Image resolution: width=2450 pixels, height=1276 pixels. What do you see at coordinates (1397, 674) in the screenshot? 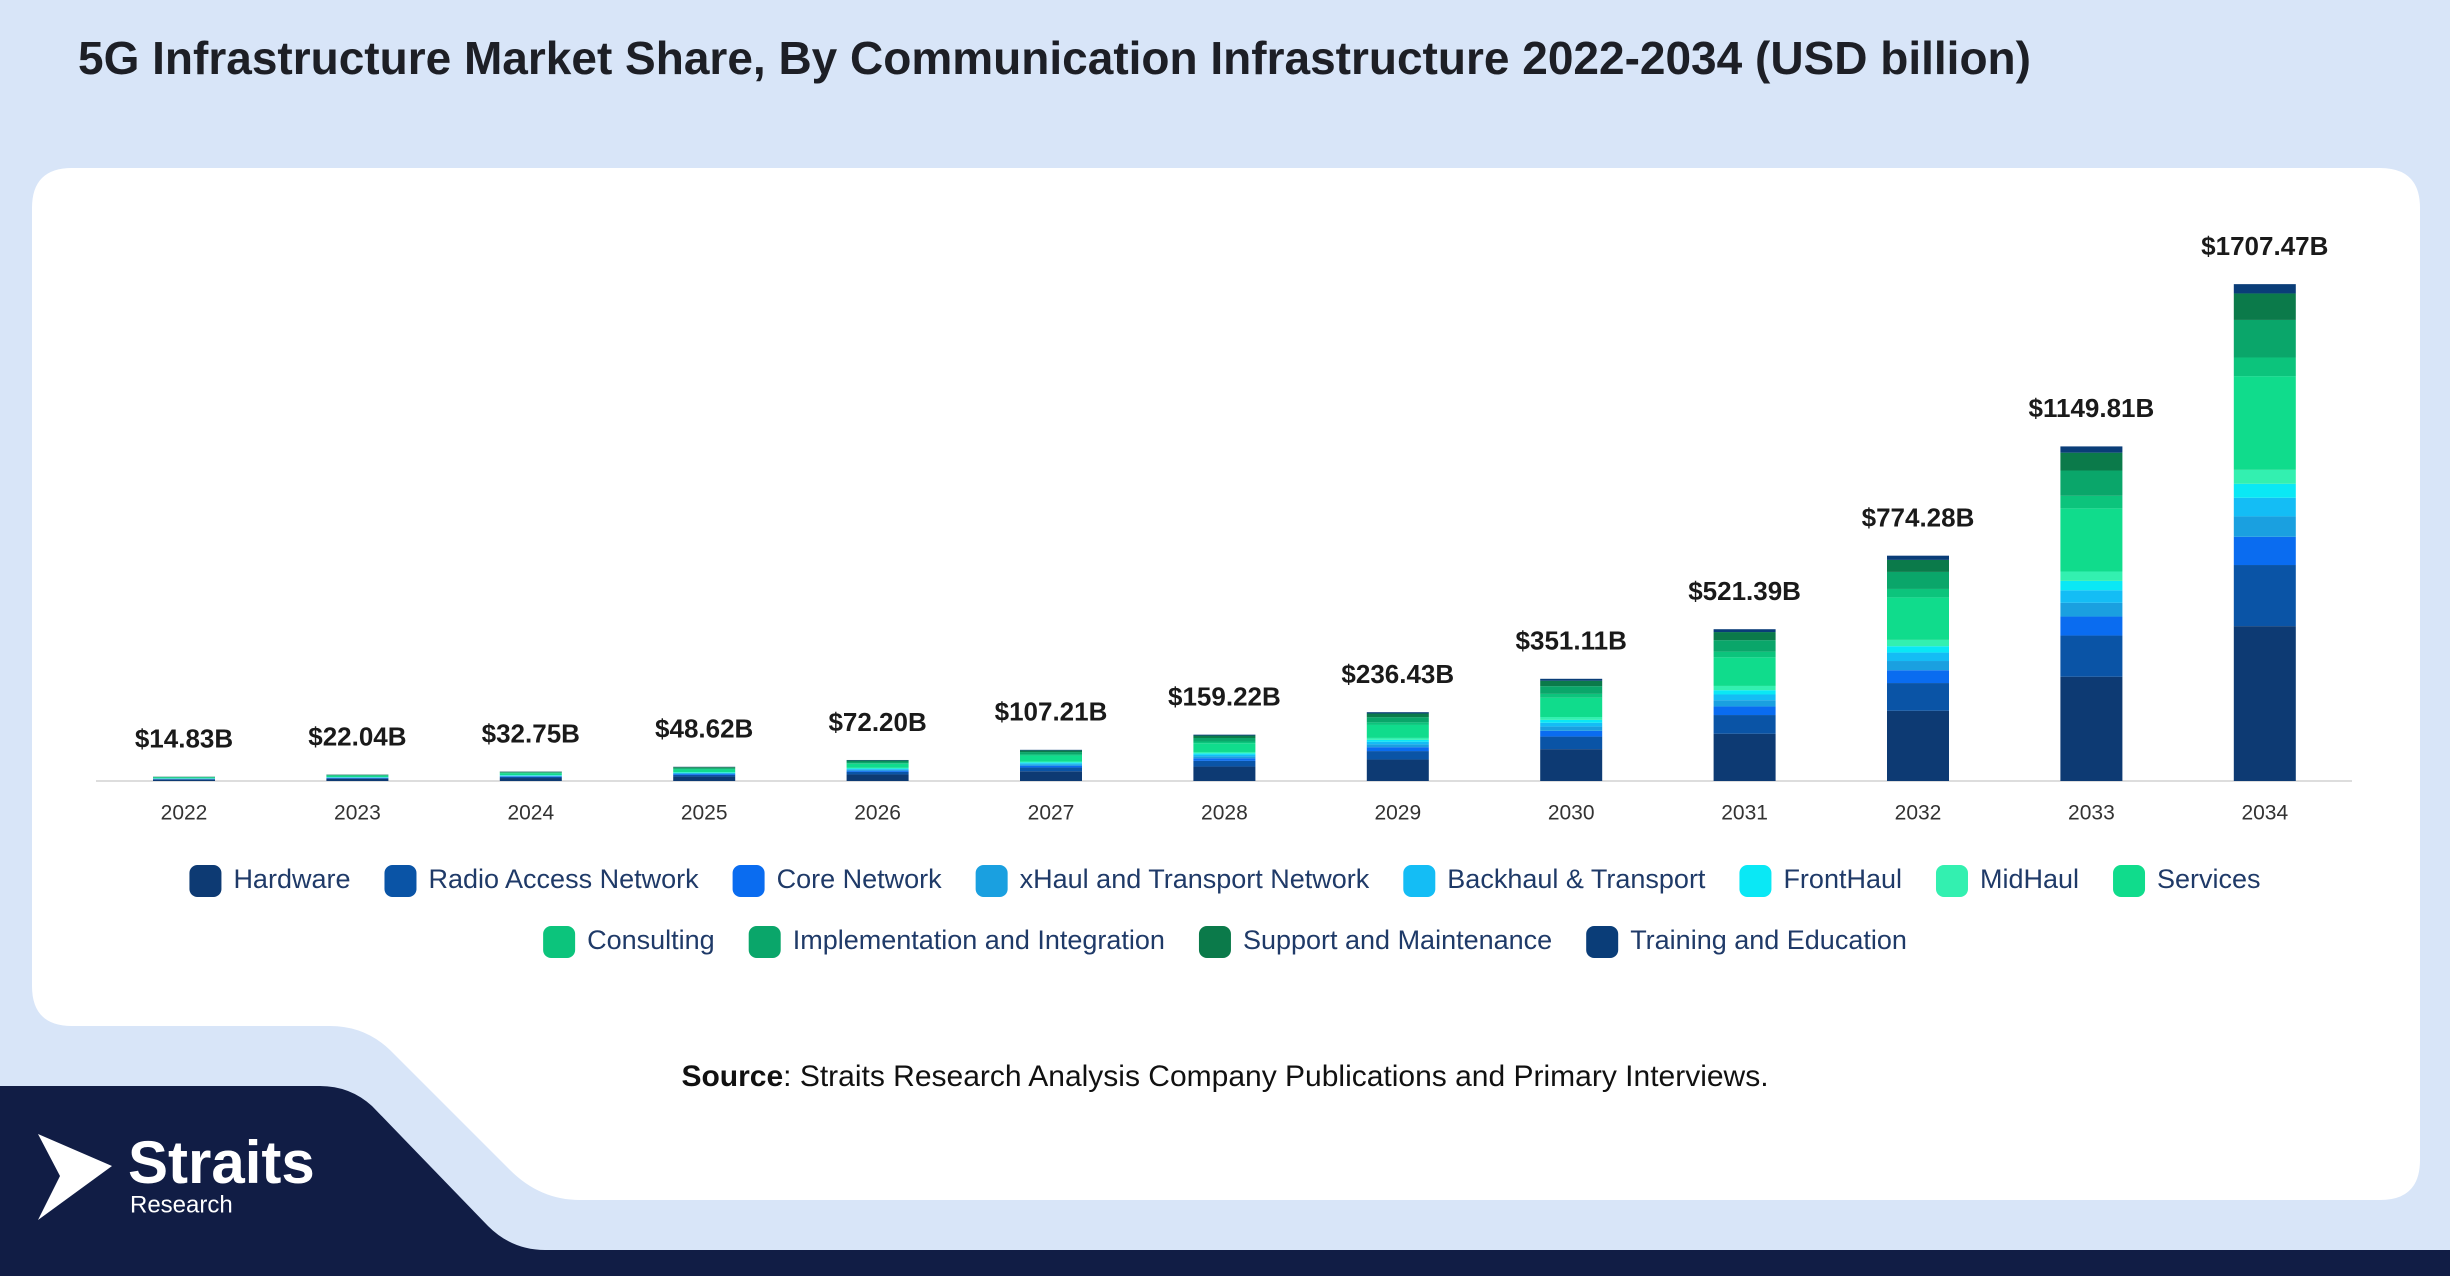
I see `total-label: $236.43B` at bounding box center [1397, 674].